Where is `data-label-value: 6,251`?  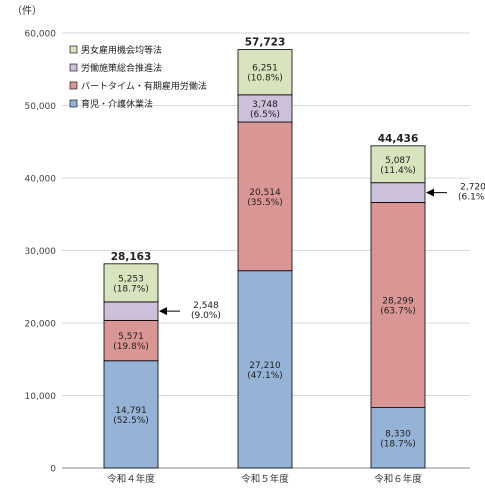 data-label-value: 6,251 is located at coordinates (265, 69).